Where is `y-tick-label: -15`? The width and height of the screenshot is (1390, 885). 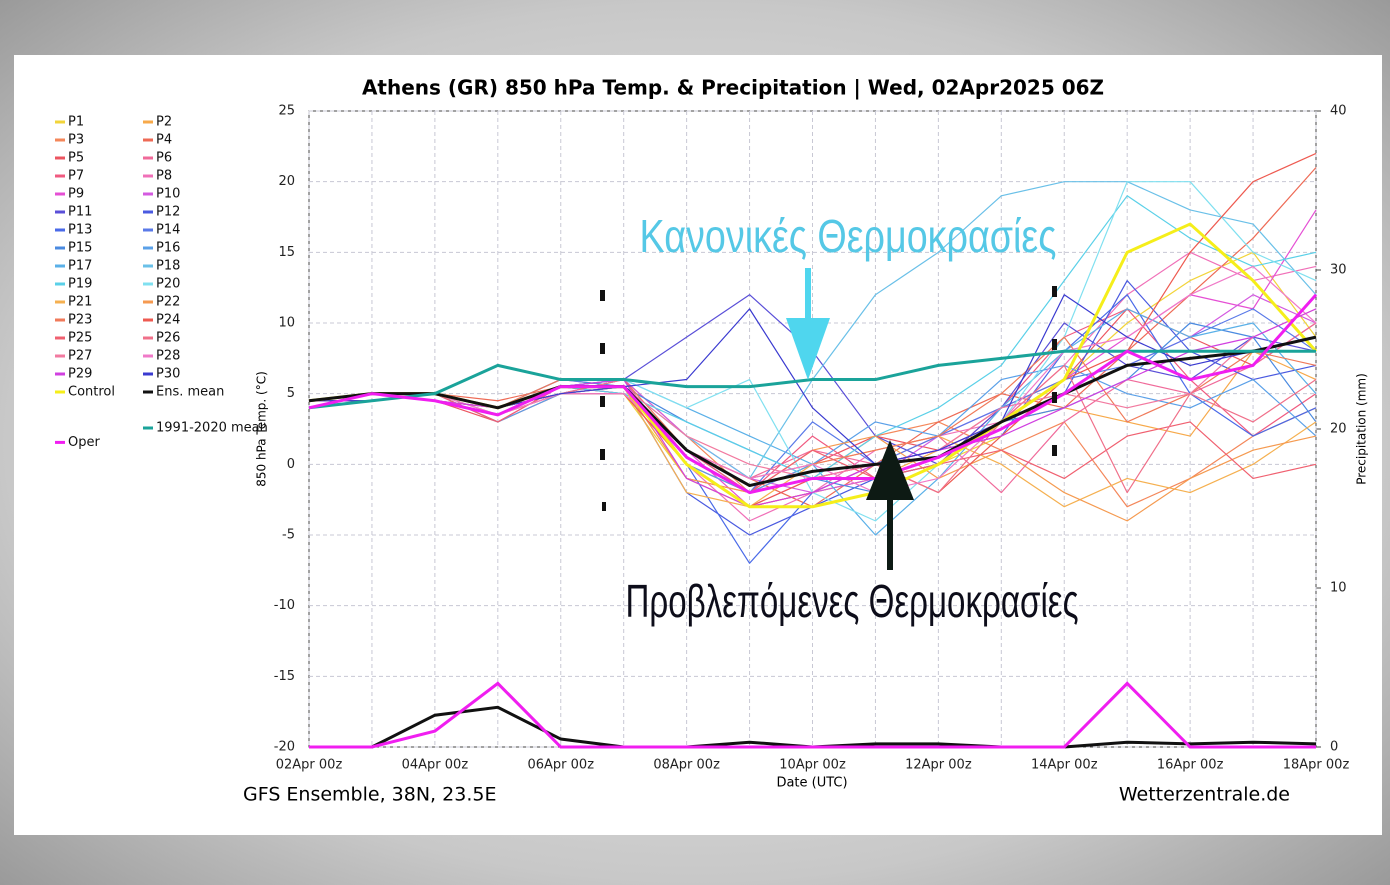 y-tick-label: -15 is located at coordinates (284, 676).